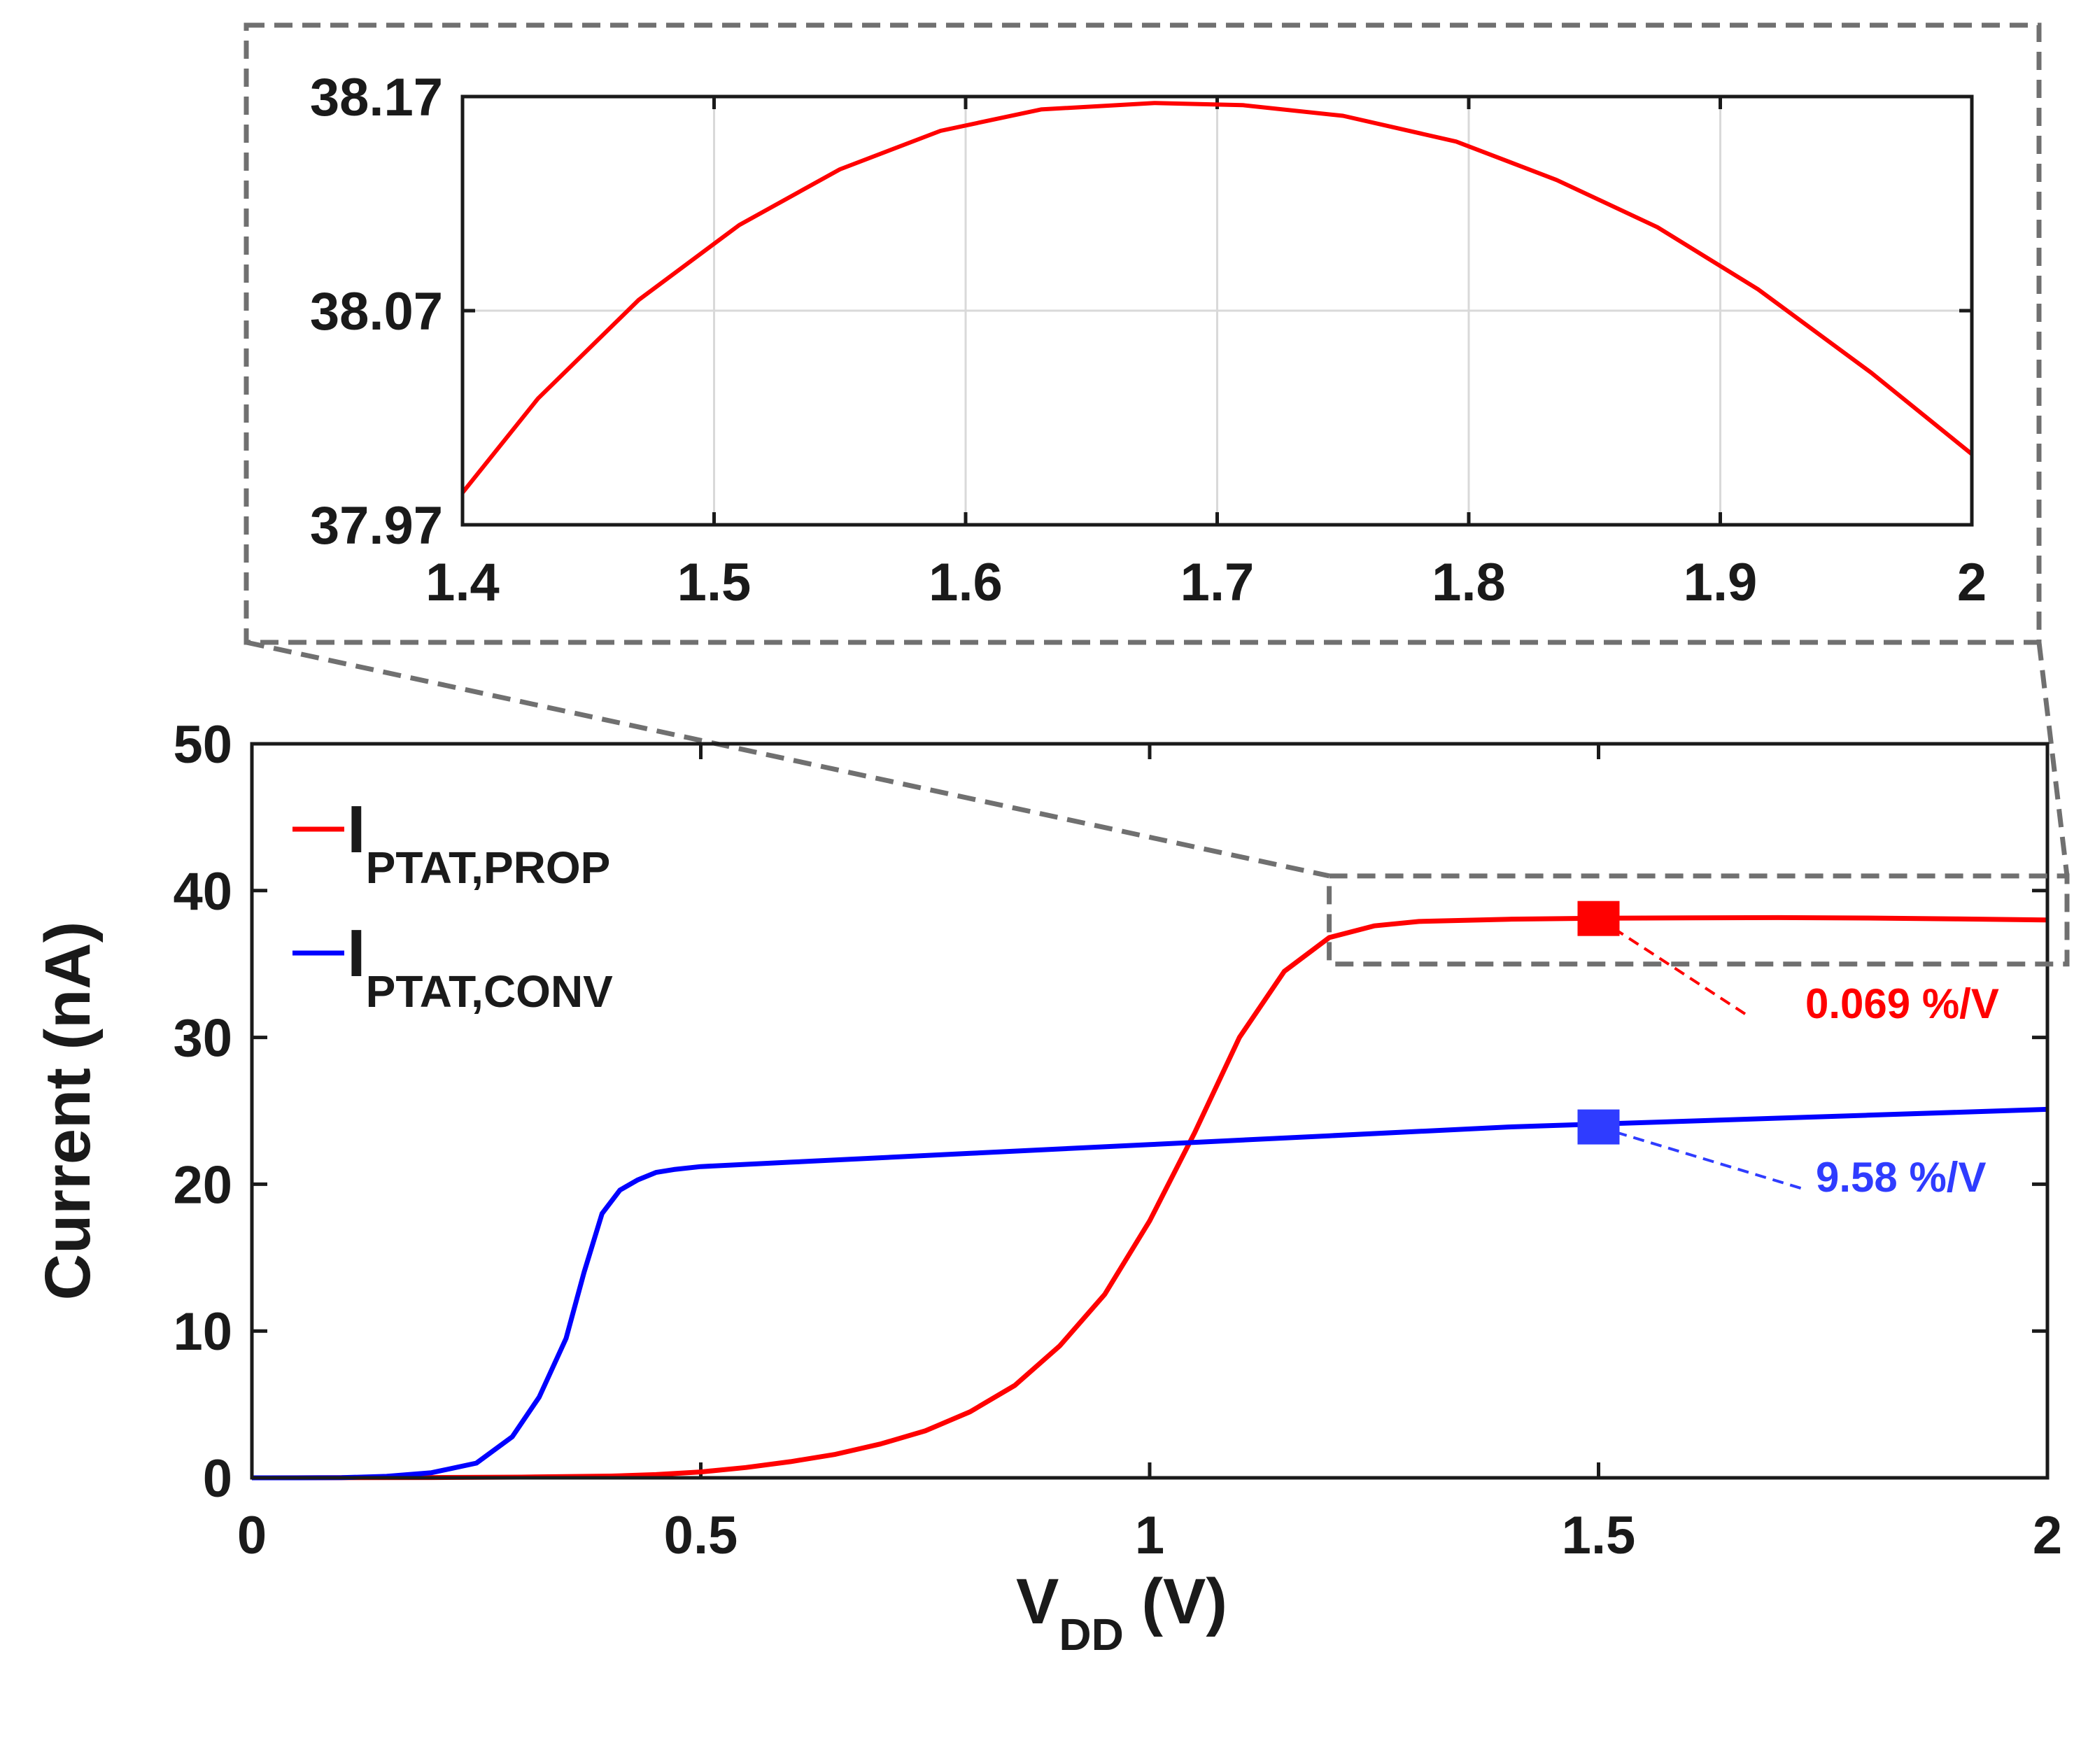 This screenshot has width=2088, height=1764. What do you see at coordinates (203, 892) in the screenshot?
I see `y-tick-label: 40` at bounding box center [203, 892].